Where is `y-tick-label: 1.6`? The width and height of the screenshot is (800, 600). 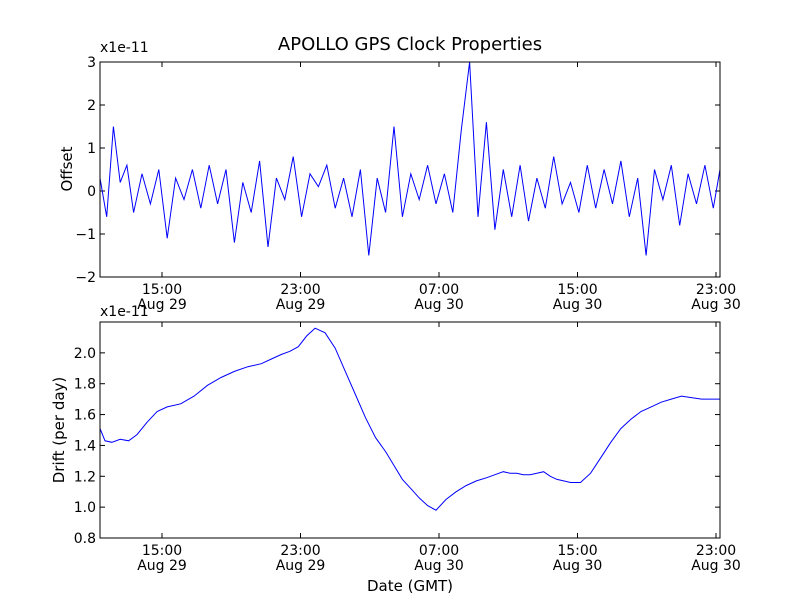 y-tick-label: 1.6 is located at coordinates (85, 416).